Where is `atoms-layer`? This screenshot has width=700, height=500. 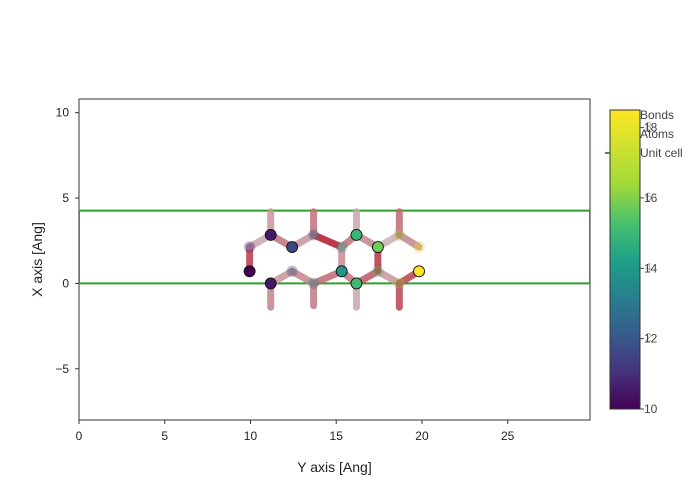 atoms-layer is located at coordinates (334, 259).